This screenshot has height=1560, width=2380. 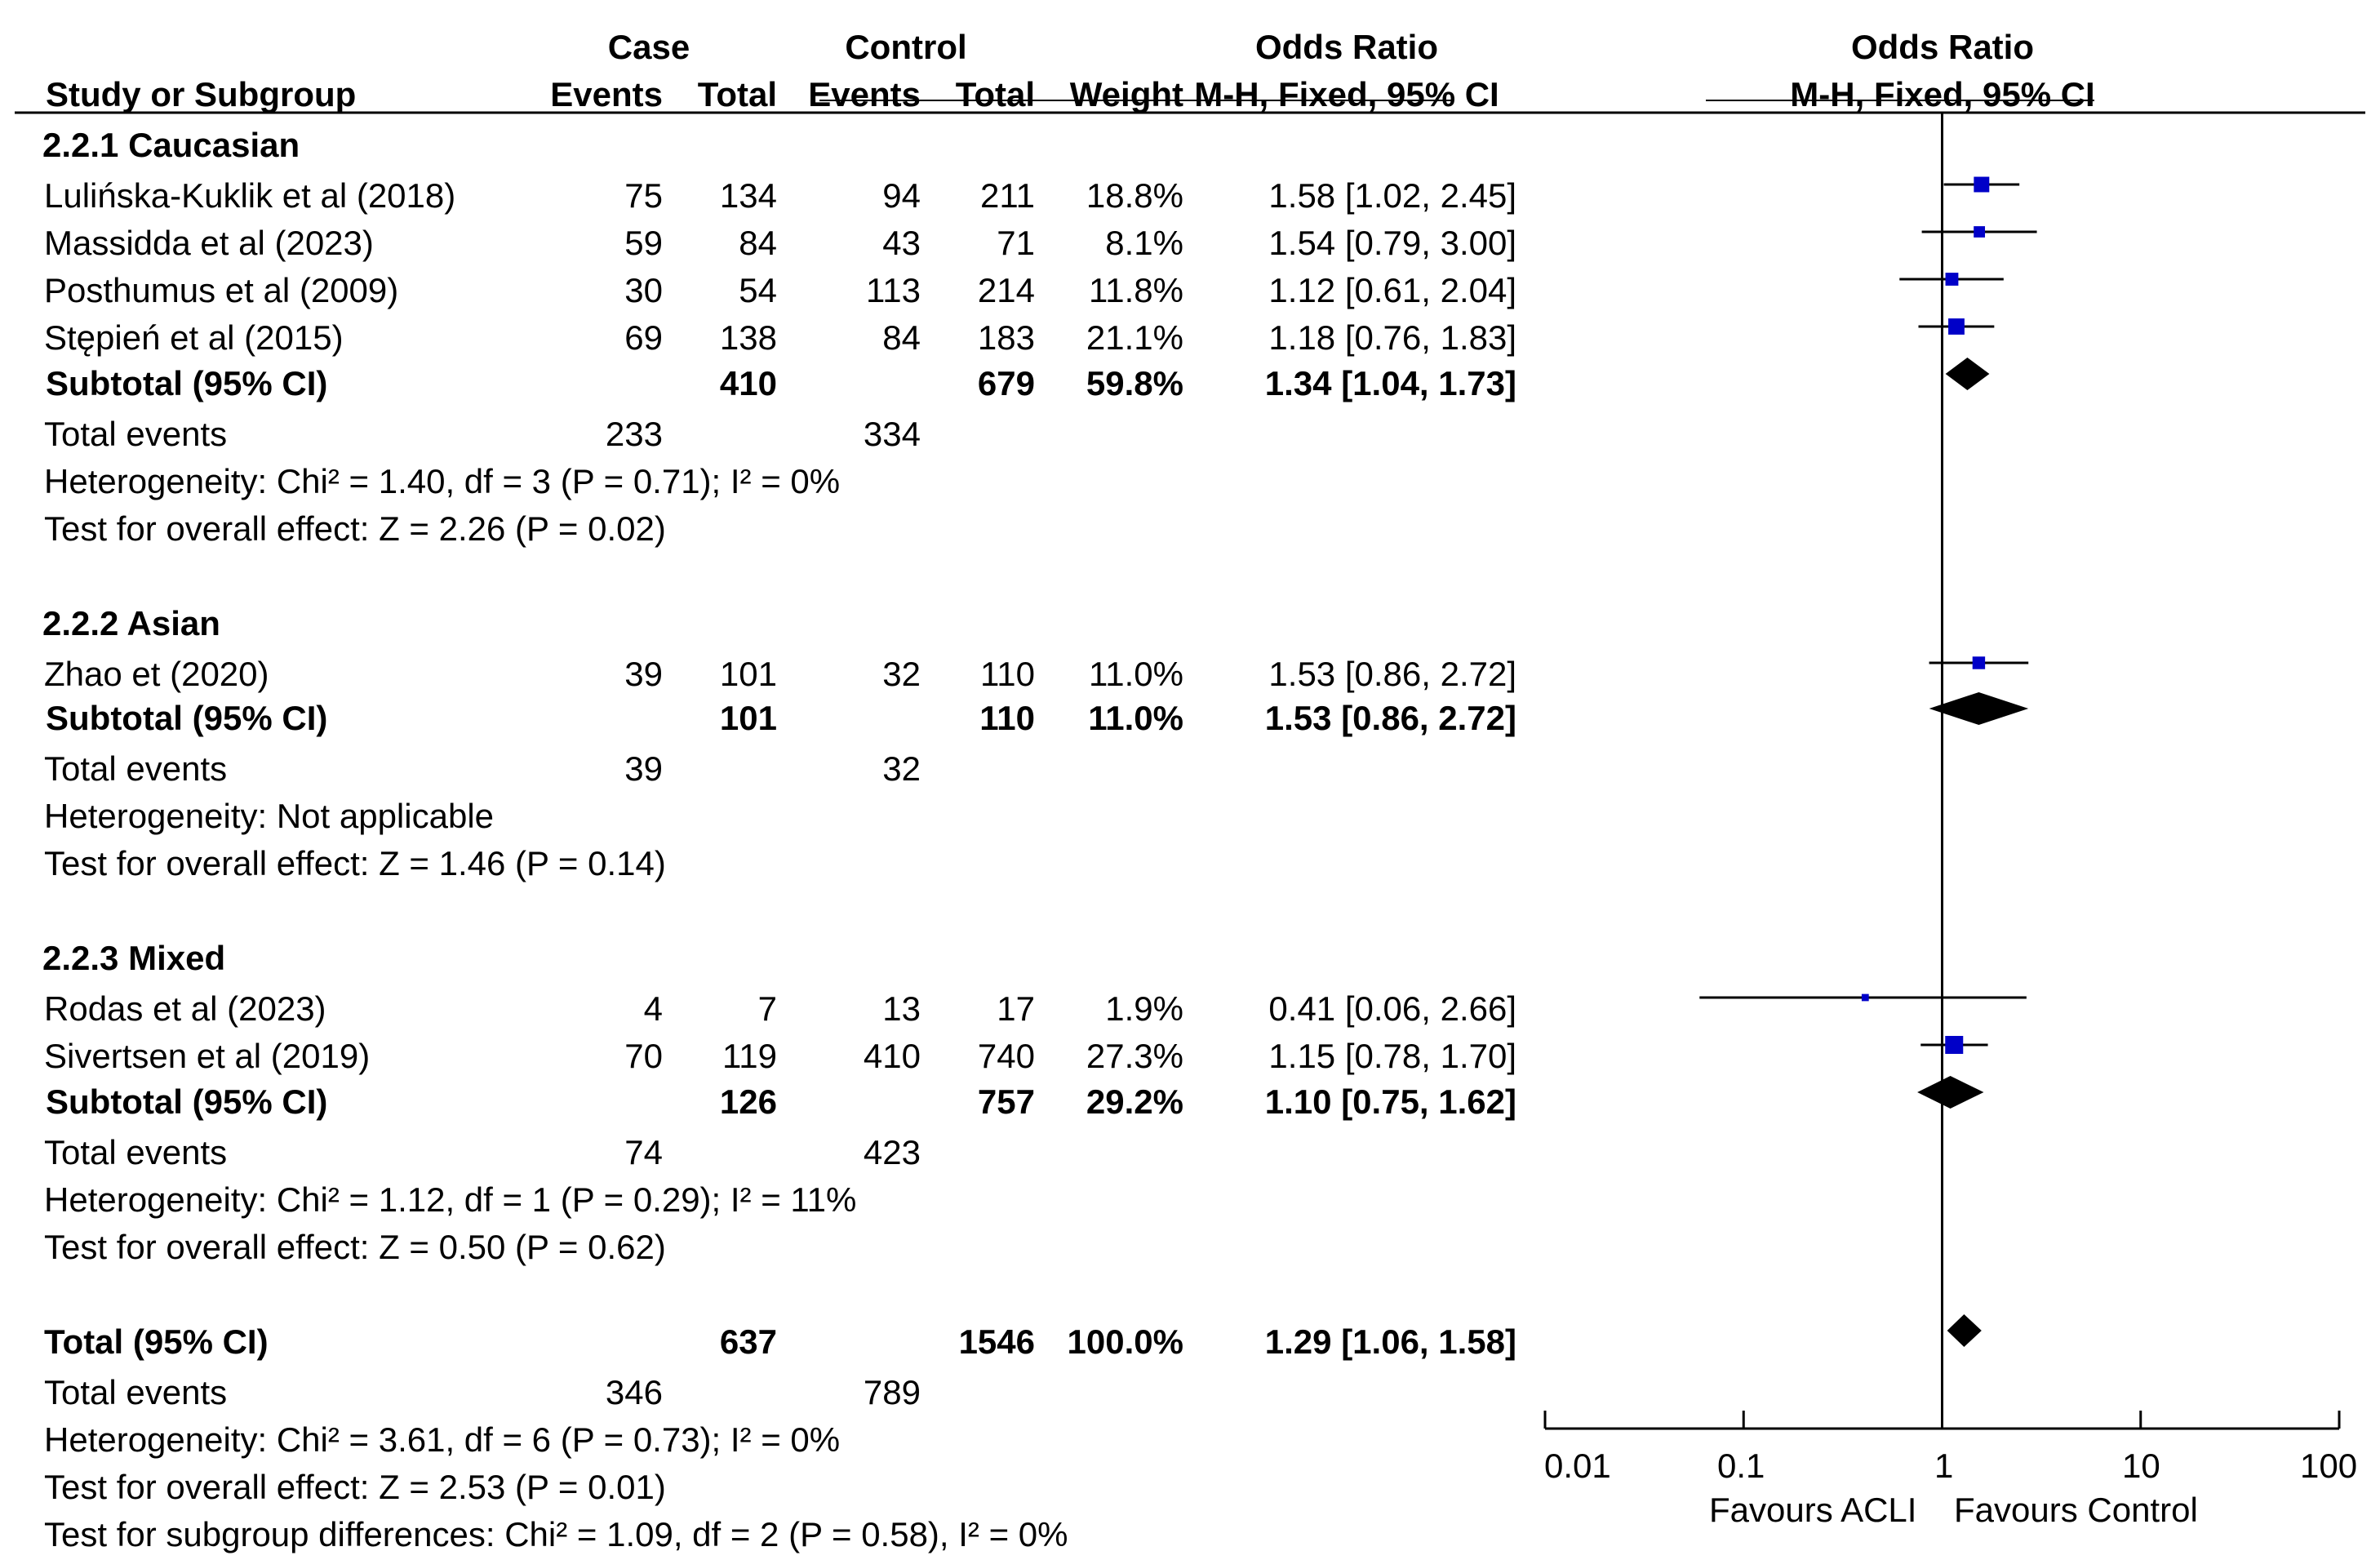 I want to click on study-label: Stępień et al (2015), so click(x=194, y=338).